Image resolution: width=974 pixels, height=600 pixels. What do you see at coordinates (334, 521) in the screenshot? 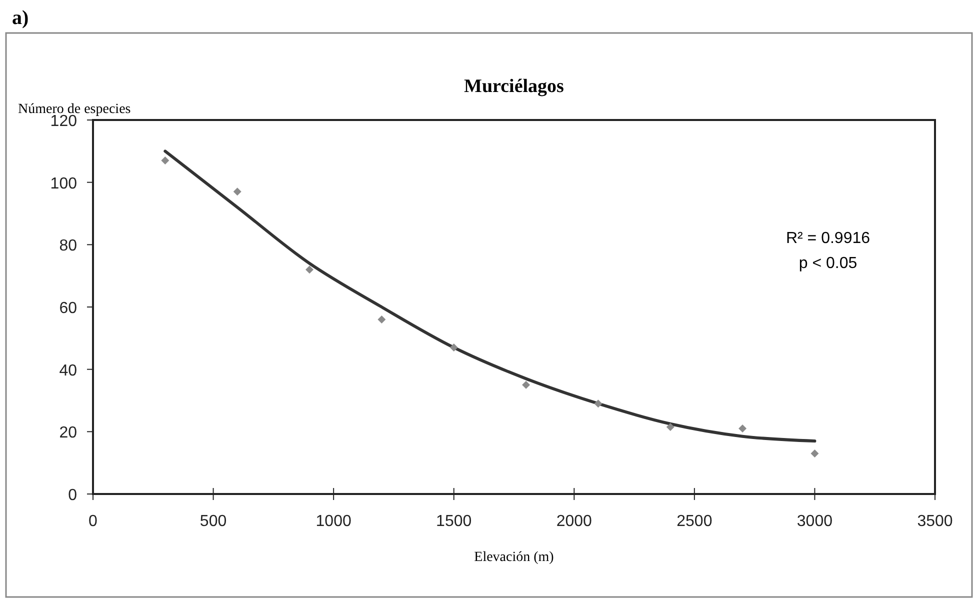
I see `x-tick-label: 1000` at bounding box center [334, 521].